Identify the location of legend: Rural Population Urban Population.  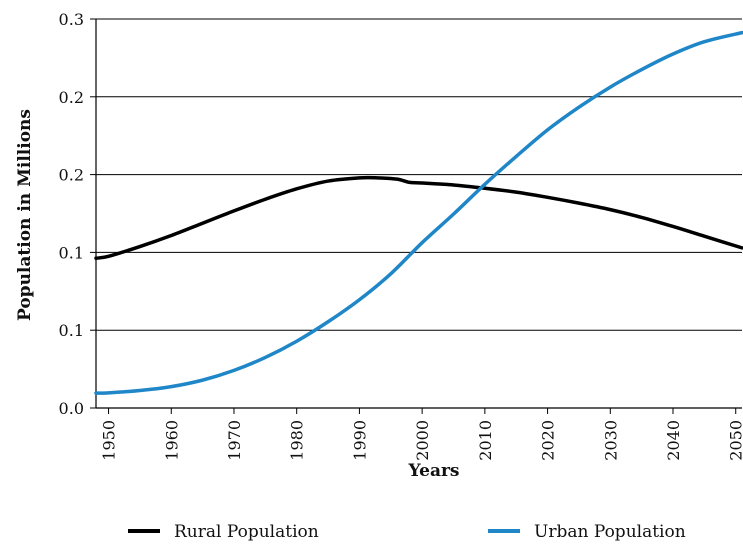
(407, 532).